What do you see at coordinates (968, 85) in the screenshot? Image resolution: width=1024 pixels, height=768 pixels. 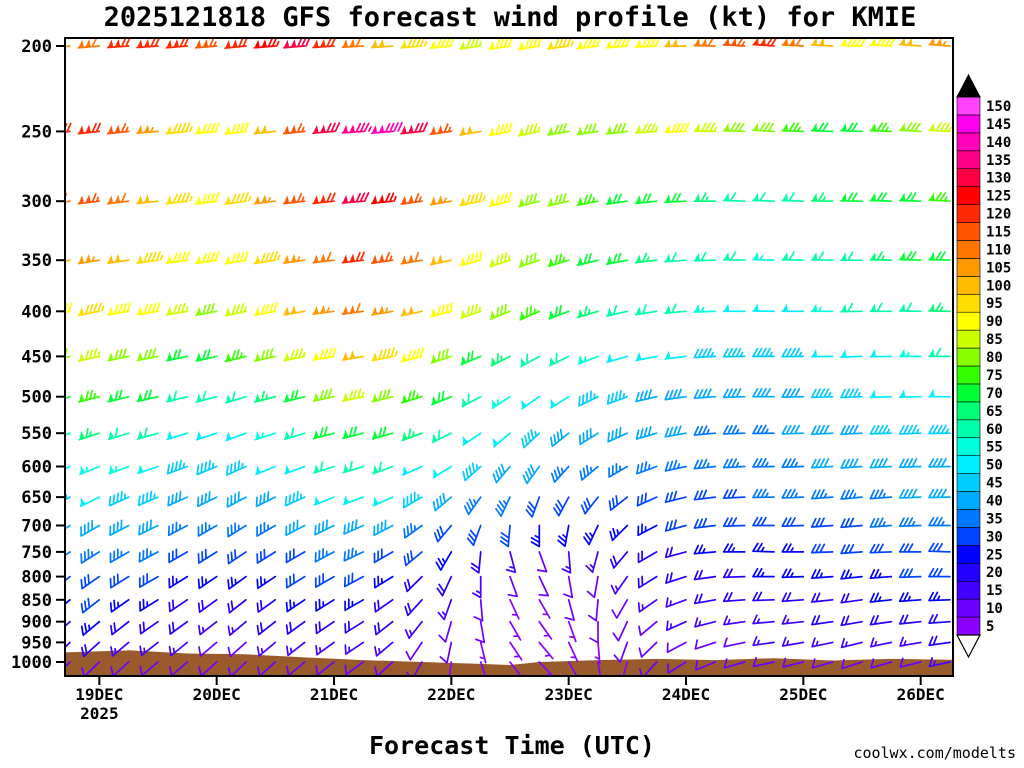 I see `colorbar-top-arrow-icon` at bounding box center [968, 85].